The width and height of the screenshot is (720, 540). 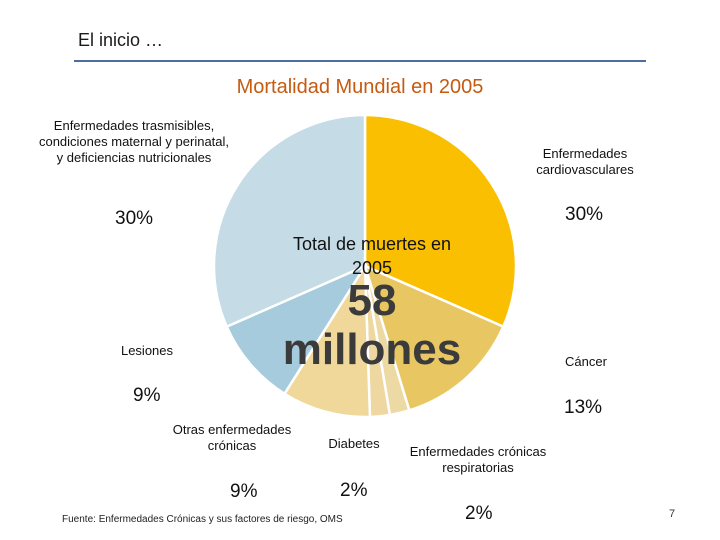 What do you see at coordinates (372, 349) in the screenshot?
I see `center-total-unit: millones` at bounding box center [372, 349].